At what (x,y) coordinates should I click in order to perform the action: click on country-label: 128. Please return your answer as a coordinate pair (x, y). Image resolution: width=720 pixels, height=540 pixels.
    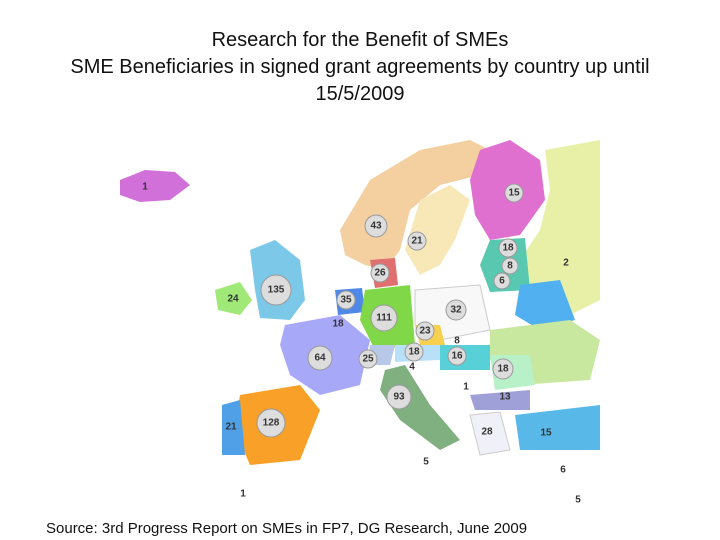
    Looking at the image, I should click on (271, 423).